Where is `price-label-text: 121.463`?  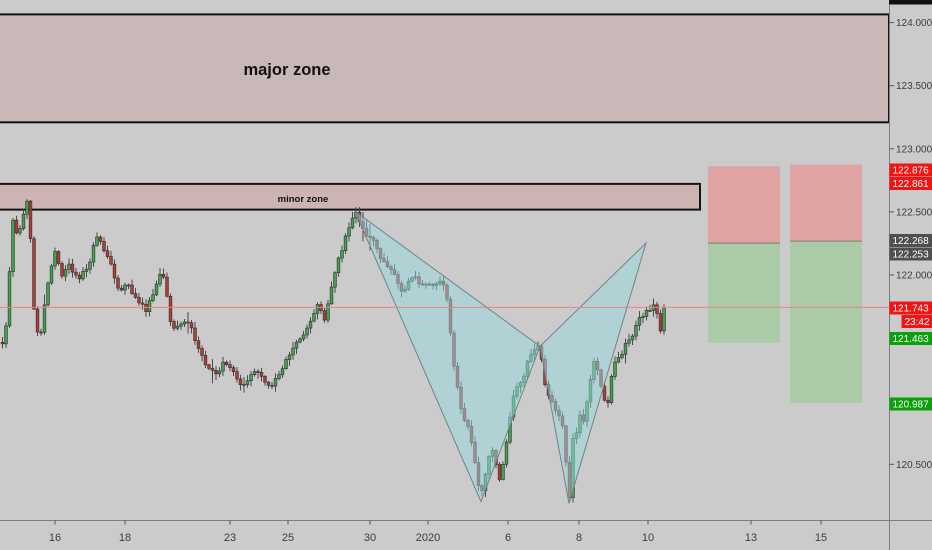 price-label-text: 121.463 is located at coordinates (911, 339).